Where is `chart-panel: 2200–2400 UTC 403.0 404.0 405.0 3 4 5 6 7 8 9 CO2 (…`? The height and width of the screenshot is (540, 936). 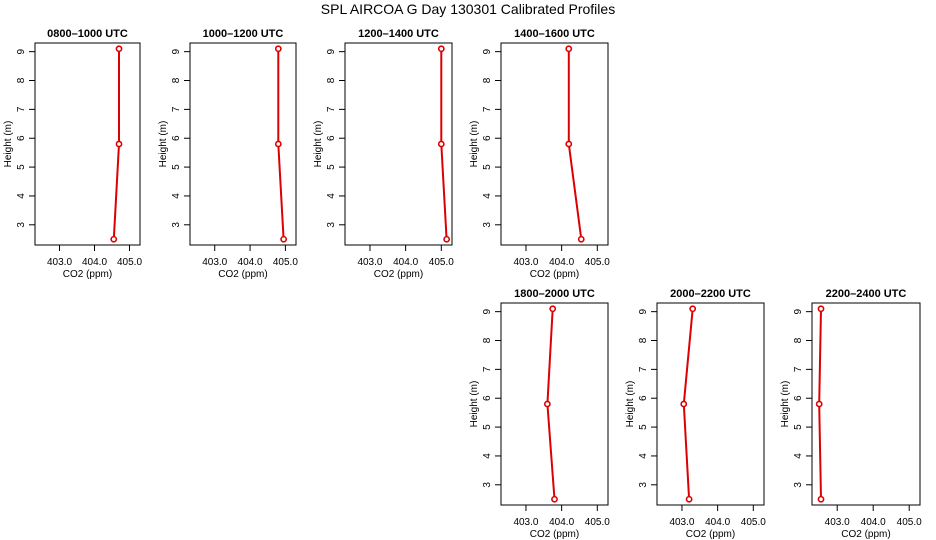
chart-panel: 2200–2400 UTC 403.0 404.0 405.0 3 4 5 6 7 8 9 CO2 (… is located at coordinates (851, 414).